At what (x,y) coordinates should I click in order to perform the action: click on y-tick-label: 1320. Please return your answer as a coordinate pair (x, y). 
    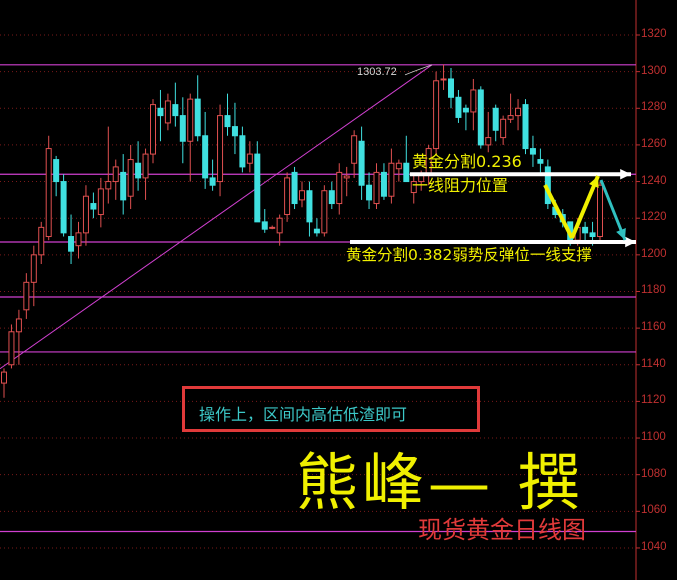
    Looking at the image, I should click on (654, 34).